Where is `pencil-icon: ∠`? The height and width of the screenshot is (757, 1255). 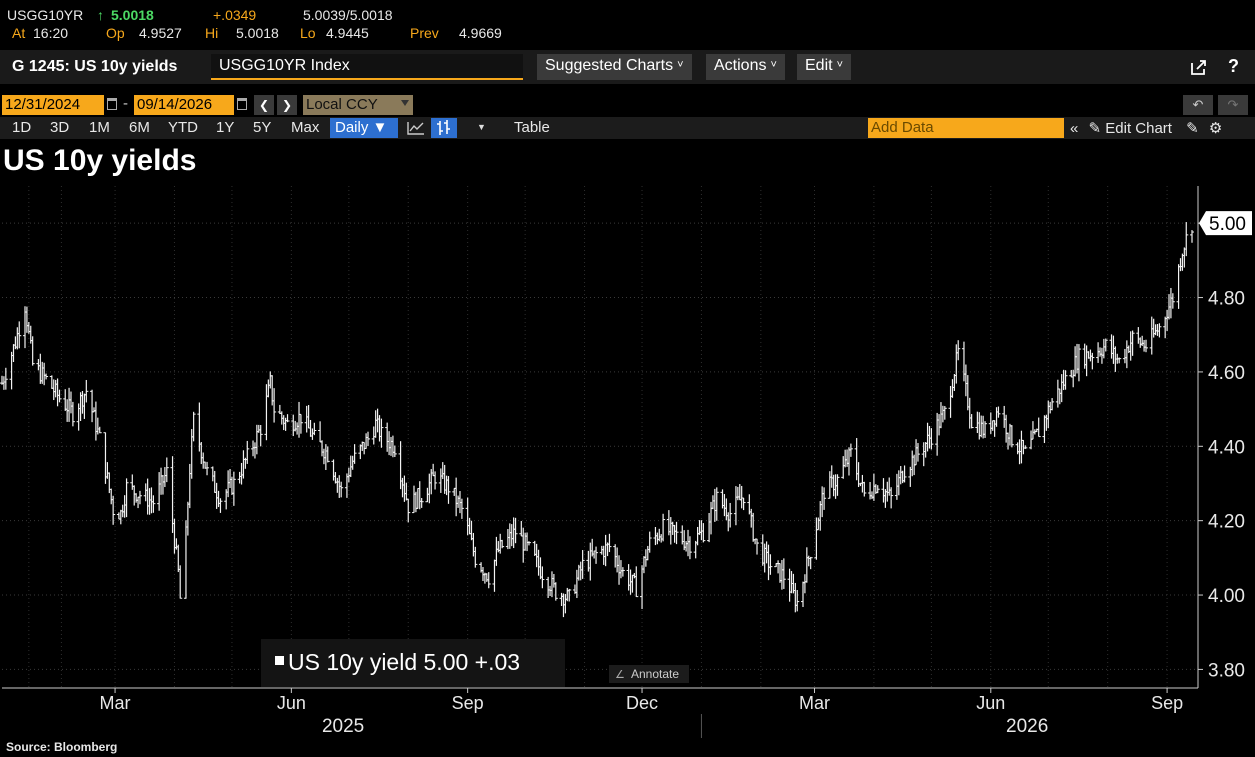 pencil-icon: ∠ is located at coordinates (620, 675).